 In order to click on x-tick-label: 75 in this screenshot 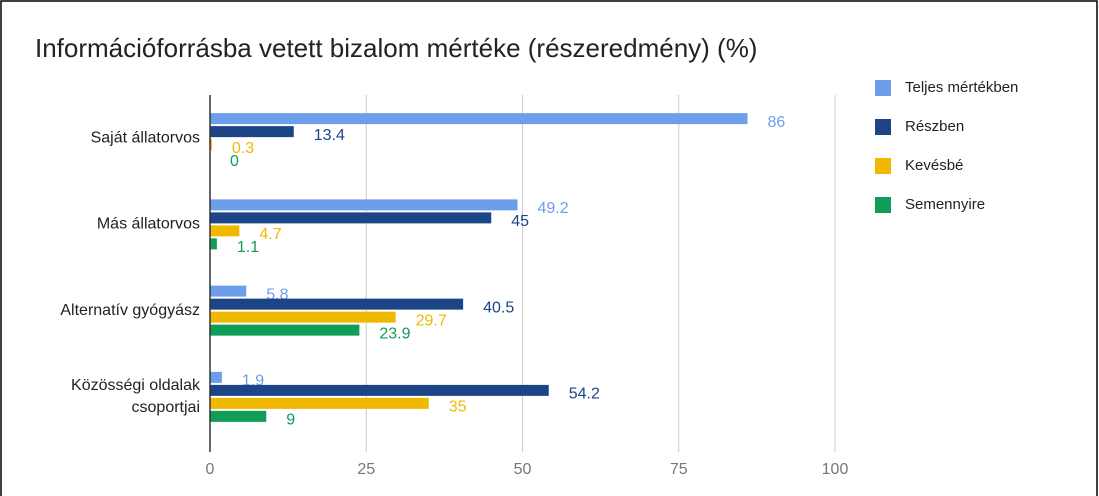, I will do `click(679, 469)`.